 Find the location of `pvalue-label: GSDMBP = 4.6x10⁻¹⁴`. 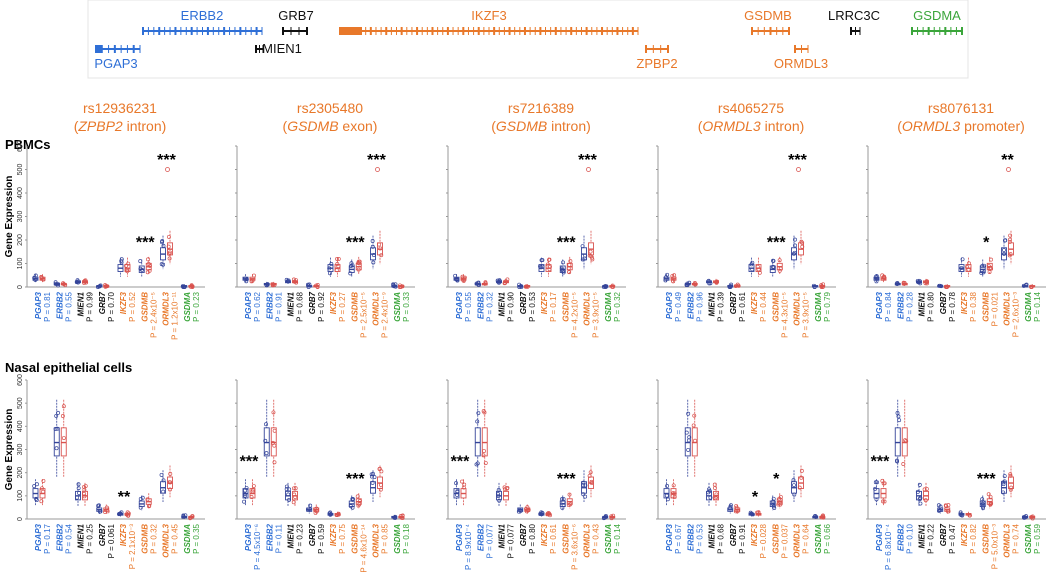

pvalue-label: GSDMBP = 4.6x10⁻¹⁴ is located at coordinates (359, 547).